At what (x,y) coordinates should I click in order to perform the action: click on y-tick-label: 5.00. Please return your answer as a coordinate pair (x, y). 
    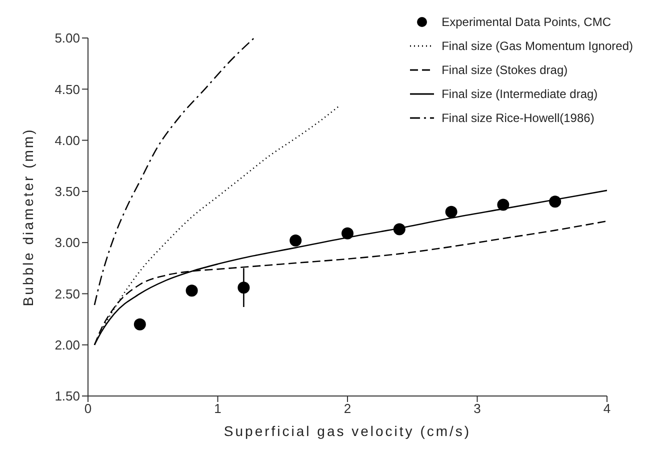
    Looking at the image, I should click on (67, 38).